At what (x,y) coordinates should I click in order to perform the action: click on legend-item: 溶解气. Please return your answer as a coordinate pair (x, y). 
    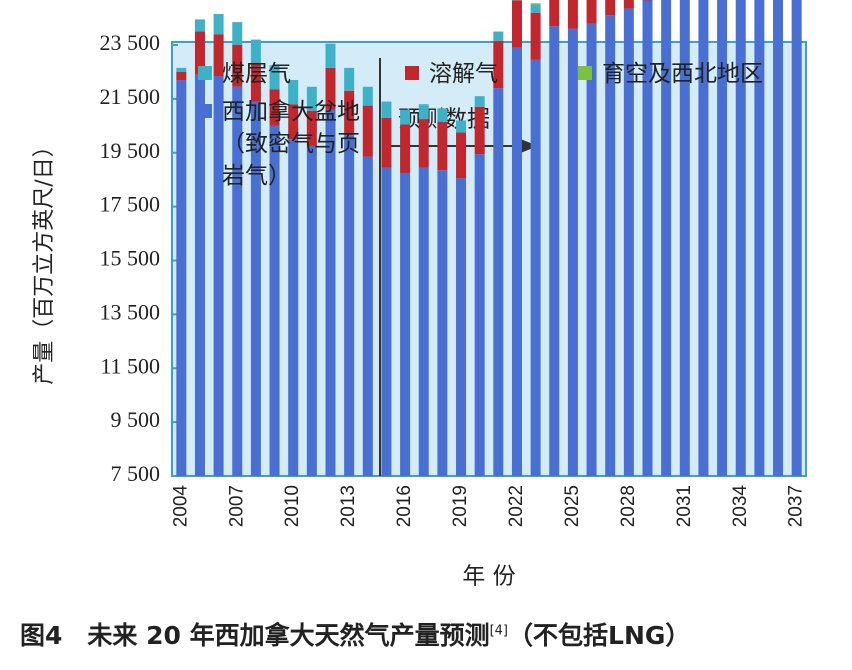
    Looking at the image, I should click on (490, 74).